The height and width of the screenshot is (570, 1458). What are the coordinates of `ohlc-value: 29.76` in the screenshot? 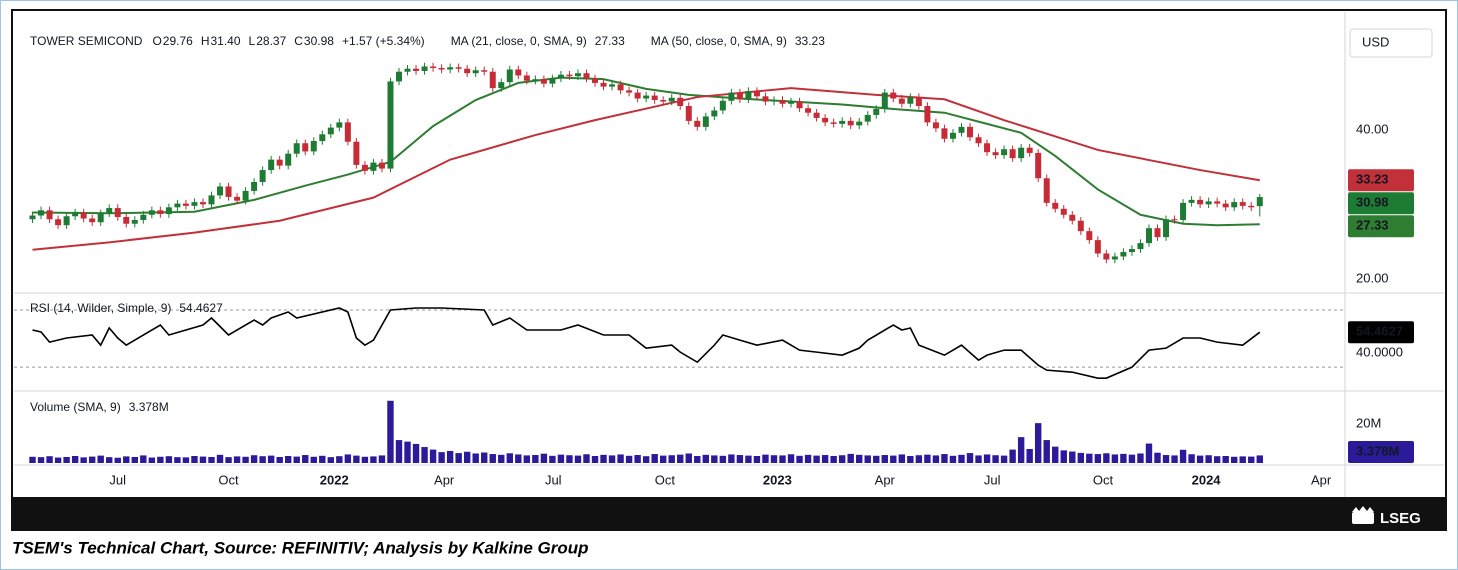 It's located at (178, 41).